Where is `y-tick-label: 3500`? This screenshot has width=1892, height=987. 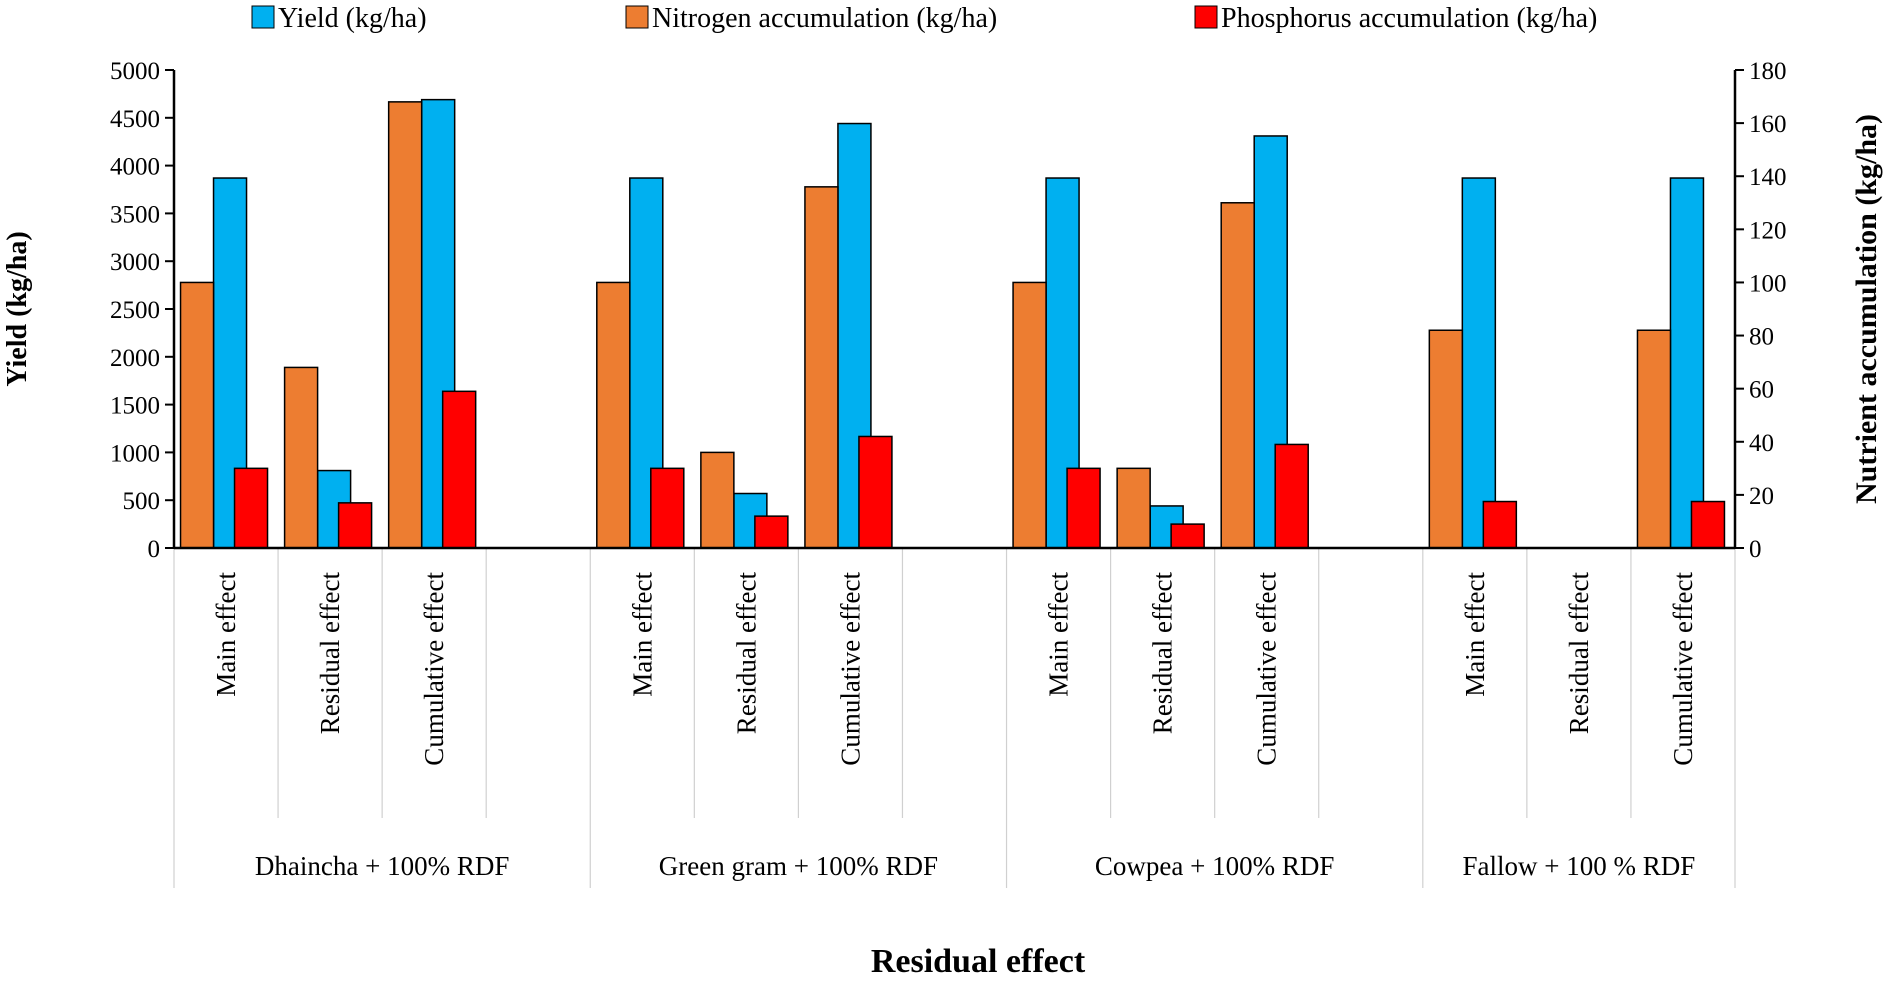 y-tick-label: 3500 is located at coordinates (135, 214).